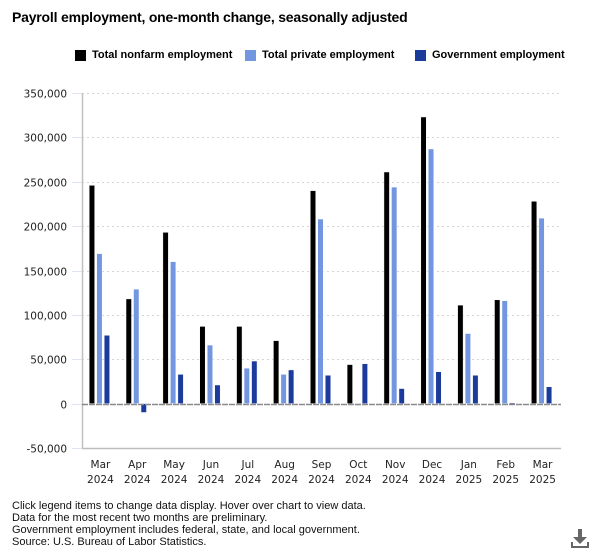 The width and height of the screenshot is (601, 560). Describe the element at coordinates (210, 465) in the screenshot. I see `x-tick-label-month: Jun` at that location.